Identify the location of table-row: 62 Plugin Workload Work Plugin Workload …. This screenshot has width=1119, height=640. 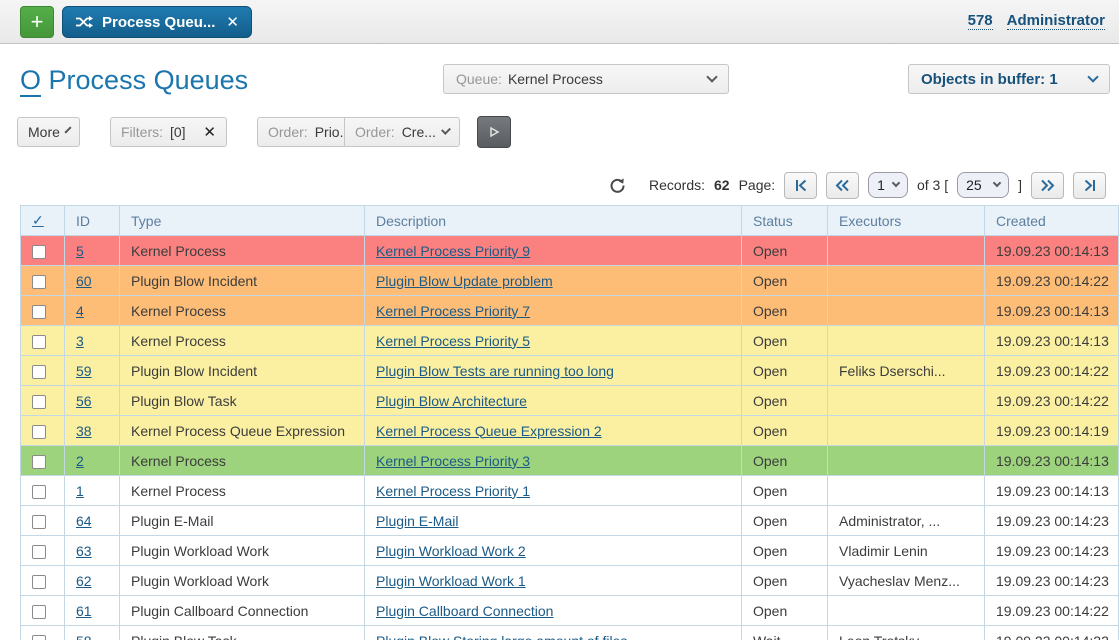
(569, 580).